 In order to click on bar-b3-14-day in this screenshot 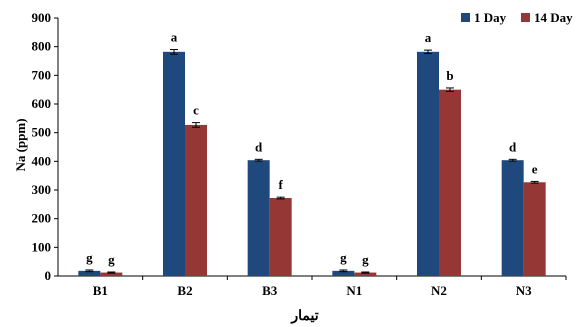, I will do `click(280, 237)`.